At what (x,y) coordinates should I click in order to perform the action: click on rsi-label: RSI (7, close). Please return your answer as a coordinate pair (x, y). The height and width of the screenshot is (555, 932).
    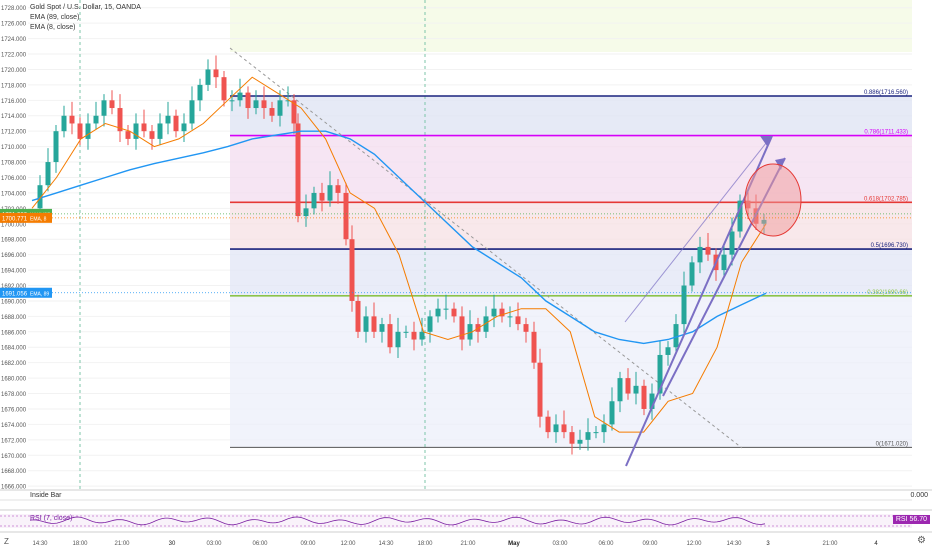
    Looking at the image, I should click on (51, 518).